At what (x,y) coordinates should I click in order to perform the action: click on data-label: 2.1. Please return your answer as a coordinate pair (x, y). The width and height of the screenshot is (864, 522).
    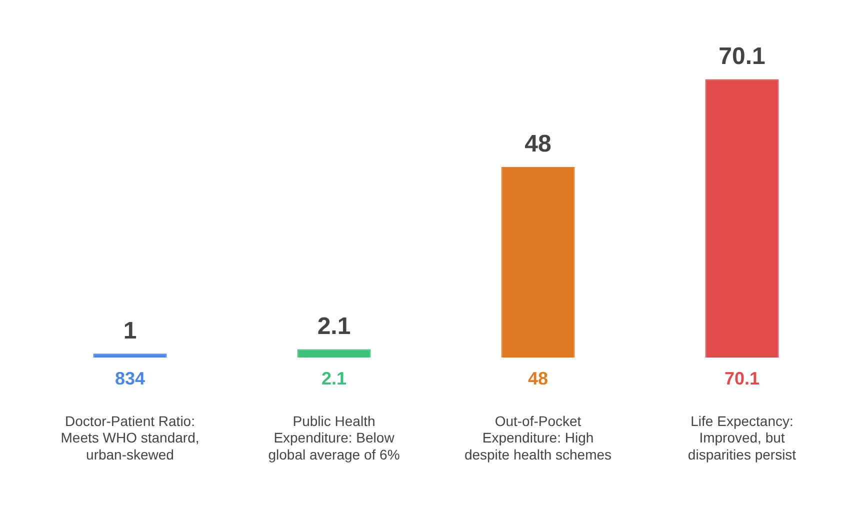
    Looking at the image, I should click on (334, 326).